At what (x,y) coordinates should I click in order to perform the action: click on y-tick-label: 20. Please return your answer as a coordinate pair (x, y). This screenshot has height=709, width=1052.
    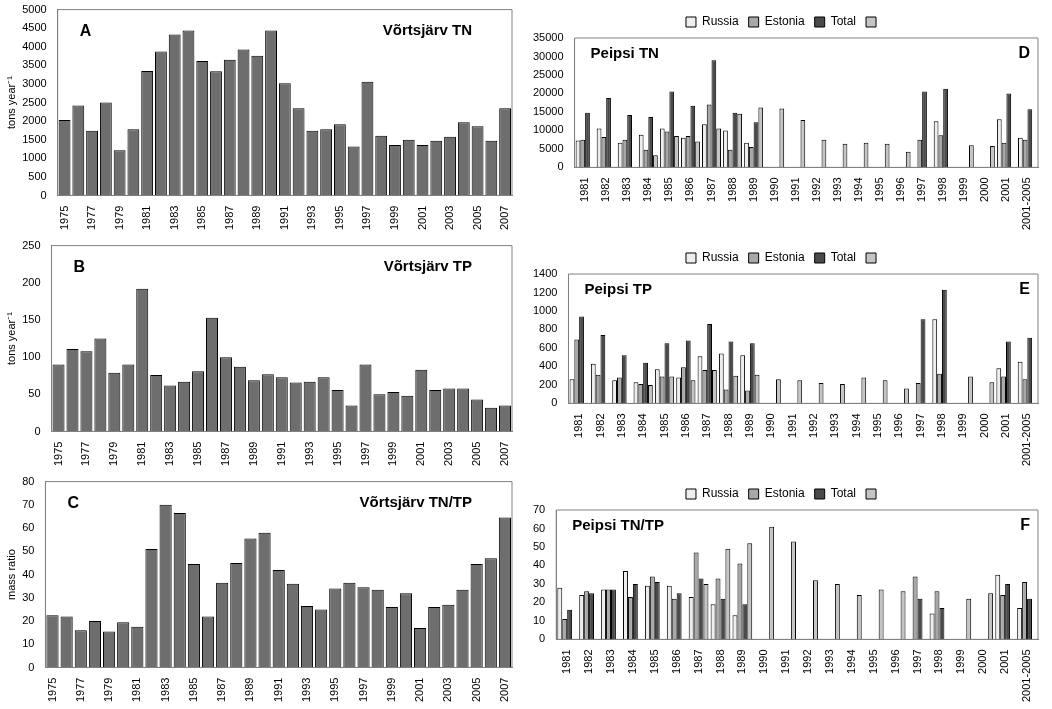
    Looking at the image, I should click on (539, 601).